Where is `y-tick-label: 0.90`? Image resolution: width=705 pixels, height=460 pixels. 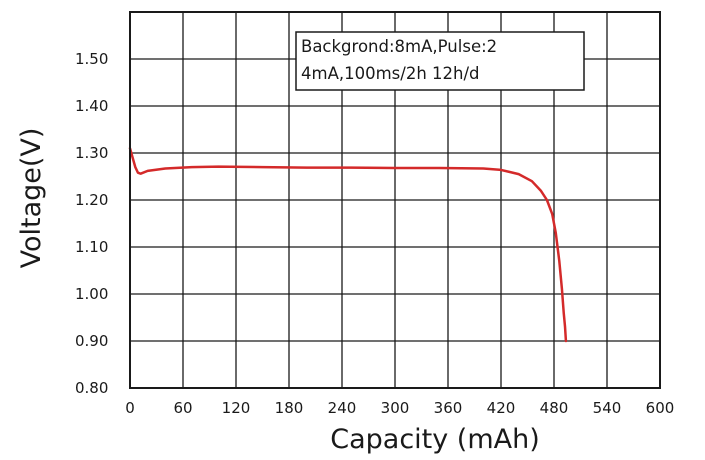
y-tick-label: 0.90 is located at coordinates (91, 341).